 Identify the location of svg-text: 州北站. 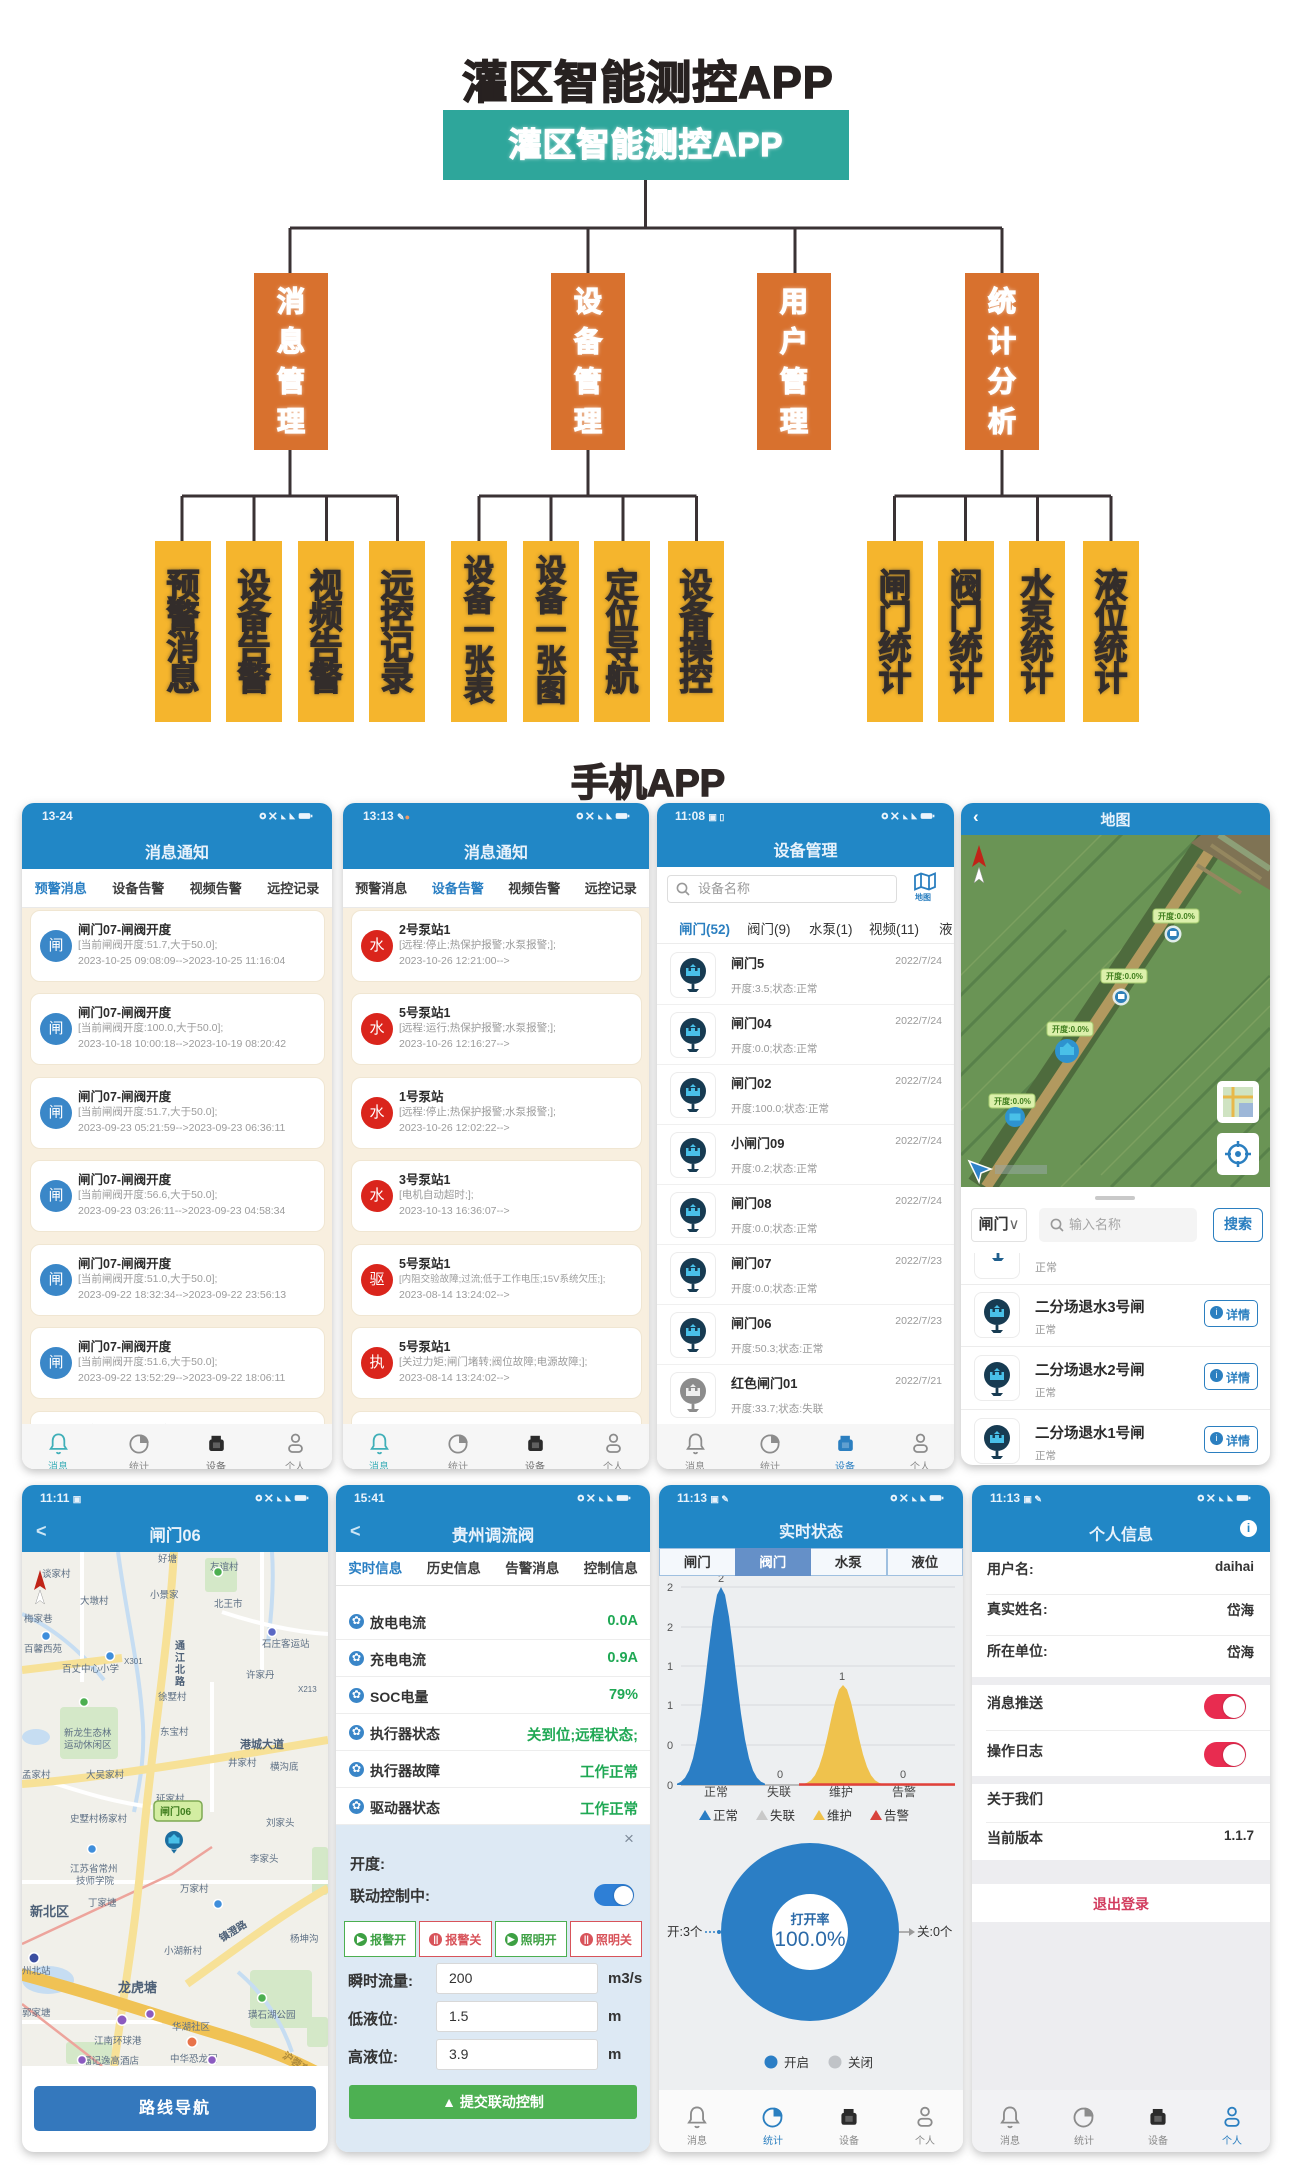
(36, 1971).